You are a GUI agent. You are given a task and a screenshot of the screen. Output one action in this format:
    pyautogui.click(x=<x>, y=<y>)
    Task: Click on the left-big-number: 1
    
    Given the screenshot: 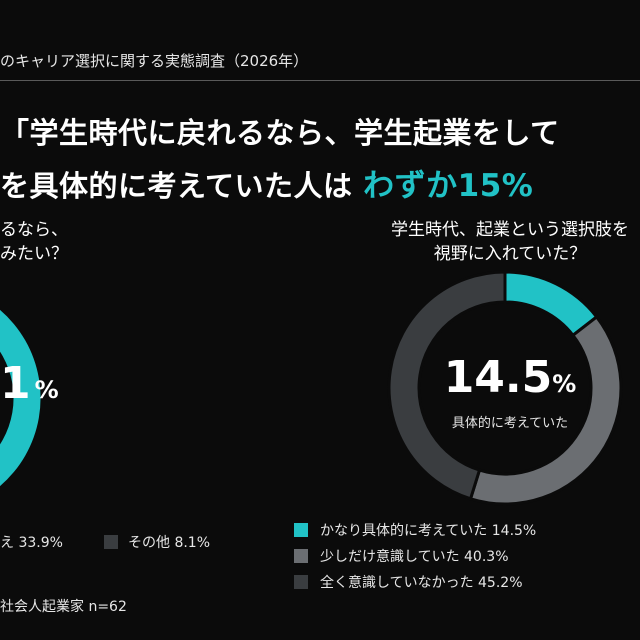 What is the action you would take?
    pyautogui.click(x=15, y=383)
    